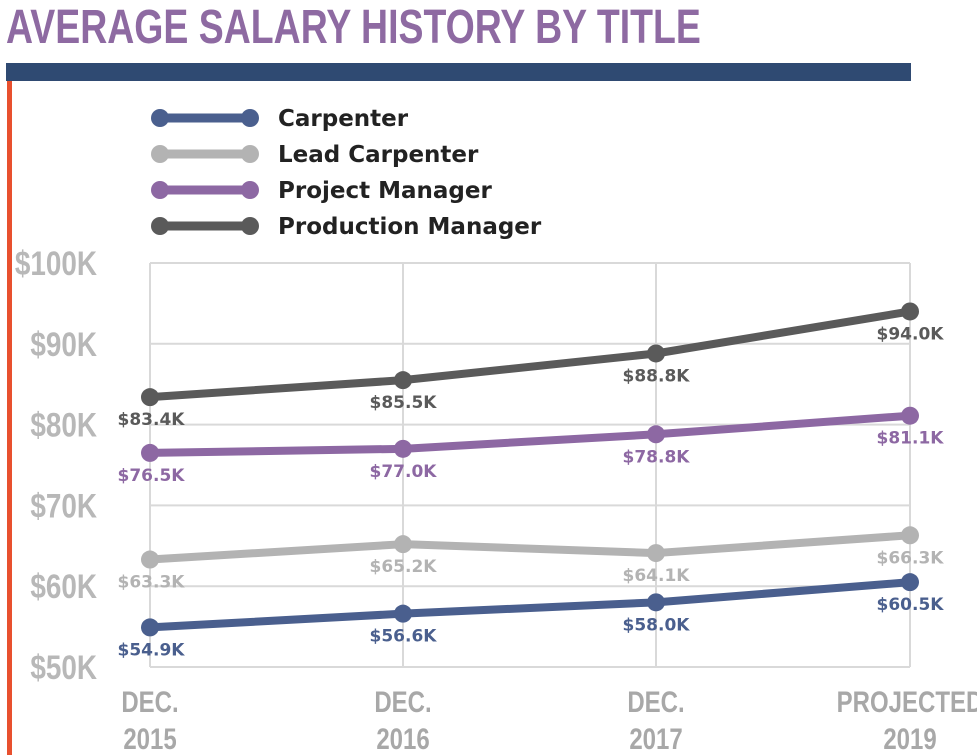 The height and width of the screenshot is (755, 977). I want to click on data-label: $56.6K, so click(404, 637).